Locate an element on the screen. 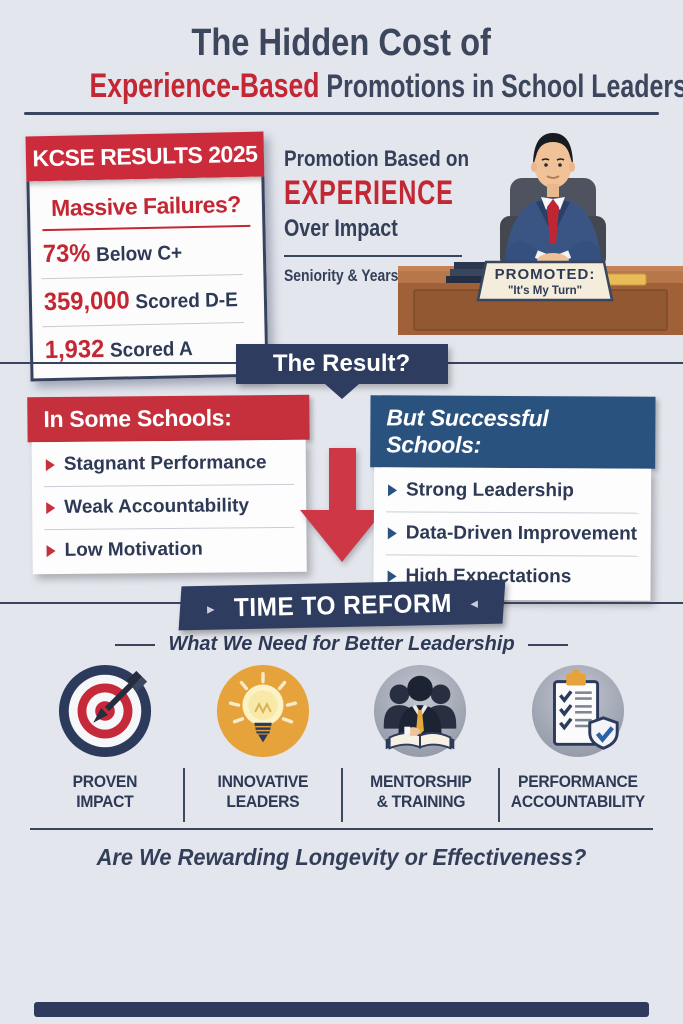  stat-row: 73% Below C+ is located at coordinates (141, 253).